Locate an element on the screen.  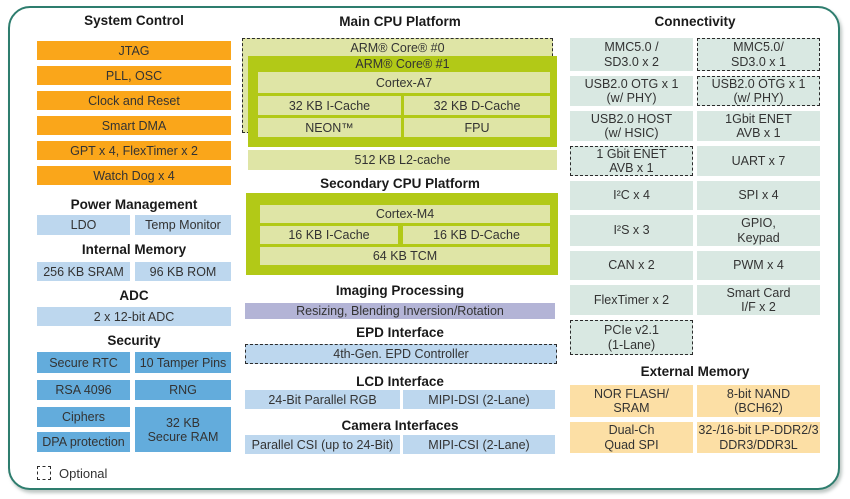
legend-optional: Optional is located at coordinates (72, 473).